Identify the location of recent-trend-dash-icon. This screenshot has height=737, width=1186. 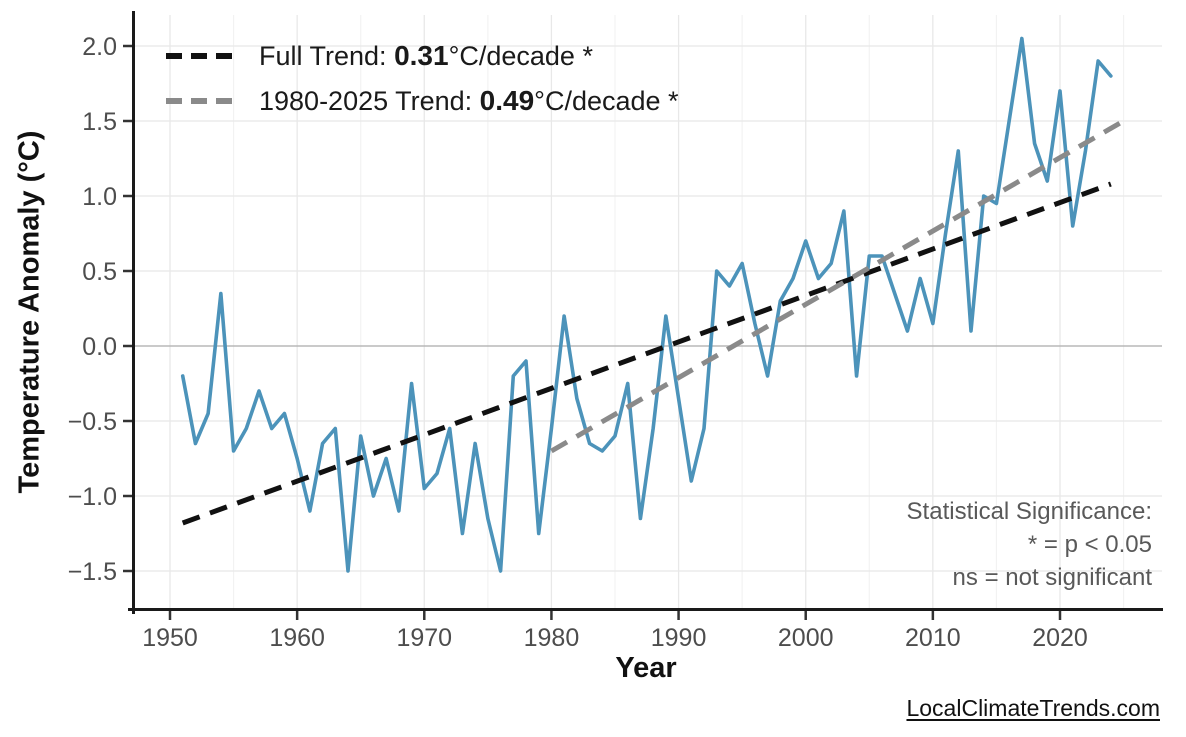
(199, 101).